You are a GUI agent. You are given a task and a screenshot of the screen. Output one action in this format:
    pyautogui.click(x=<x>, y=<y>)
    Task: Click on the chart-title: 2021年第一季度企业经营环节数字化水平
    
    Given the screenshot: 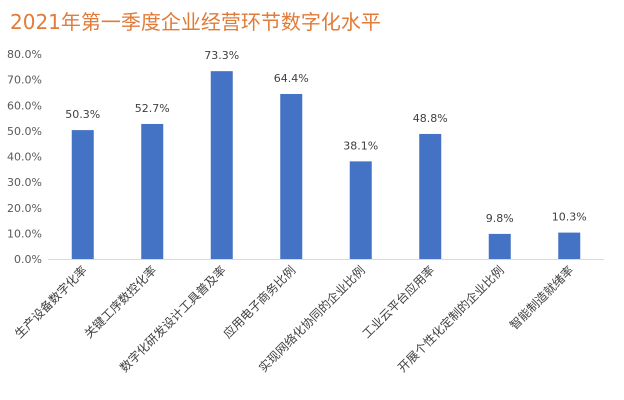 What is the action you would take?
    pyautogui.click(x=195, y=22)
    